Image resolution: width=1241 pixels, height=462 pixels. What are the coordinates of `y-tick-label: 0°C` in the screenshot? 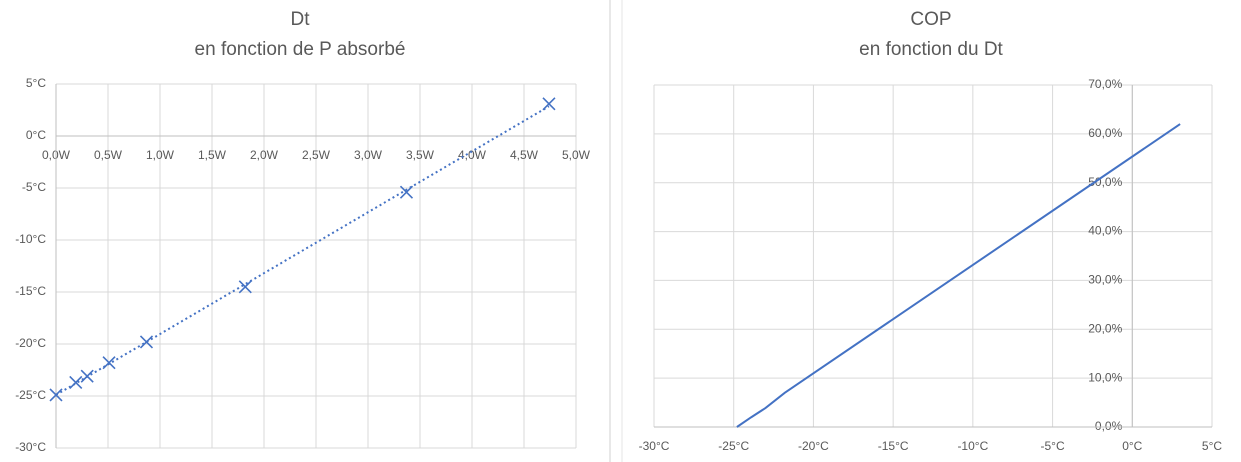 It's located at (36, 135).